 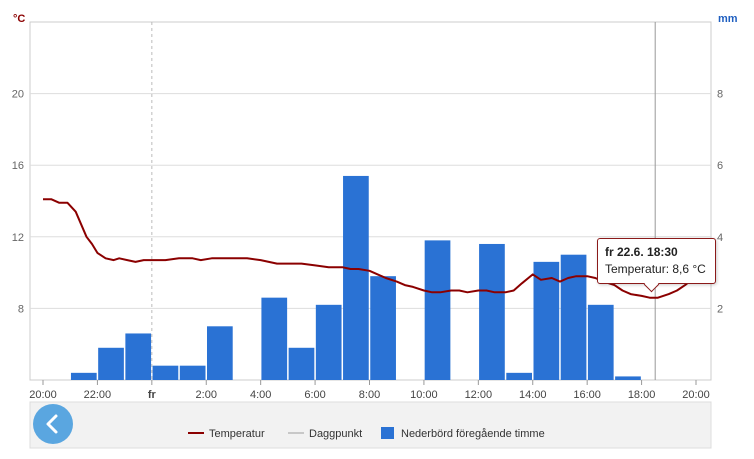 I want to click on left-tick-label: 20, so click(x=18, y=95).